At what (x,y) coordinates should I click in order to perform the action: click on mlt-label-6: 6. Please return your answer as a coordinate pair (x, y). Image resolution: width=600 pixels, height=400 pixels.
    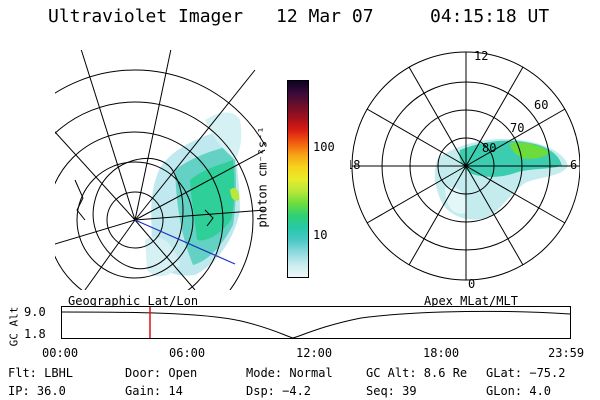
    Looking at the image, I should click on (573, 165).